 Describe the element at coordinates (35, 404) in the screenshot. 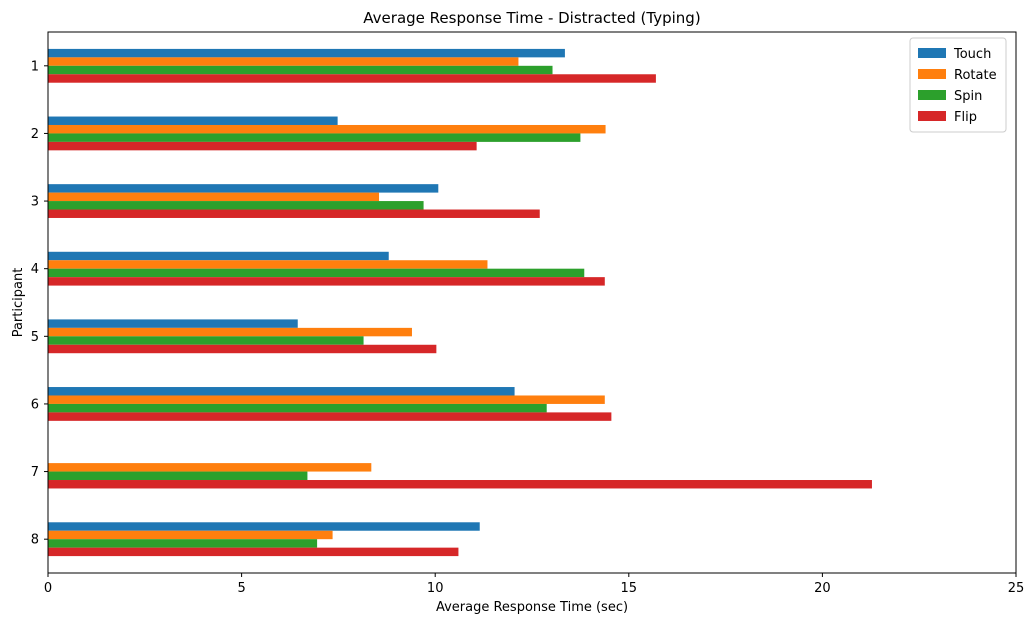

I see `y-tick-label: 6` at that location.